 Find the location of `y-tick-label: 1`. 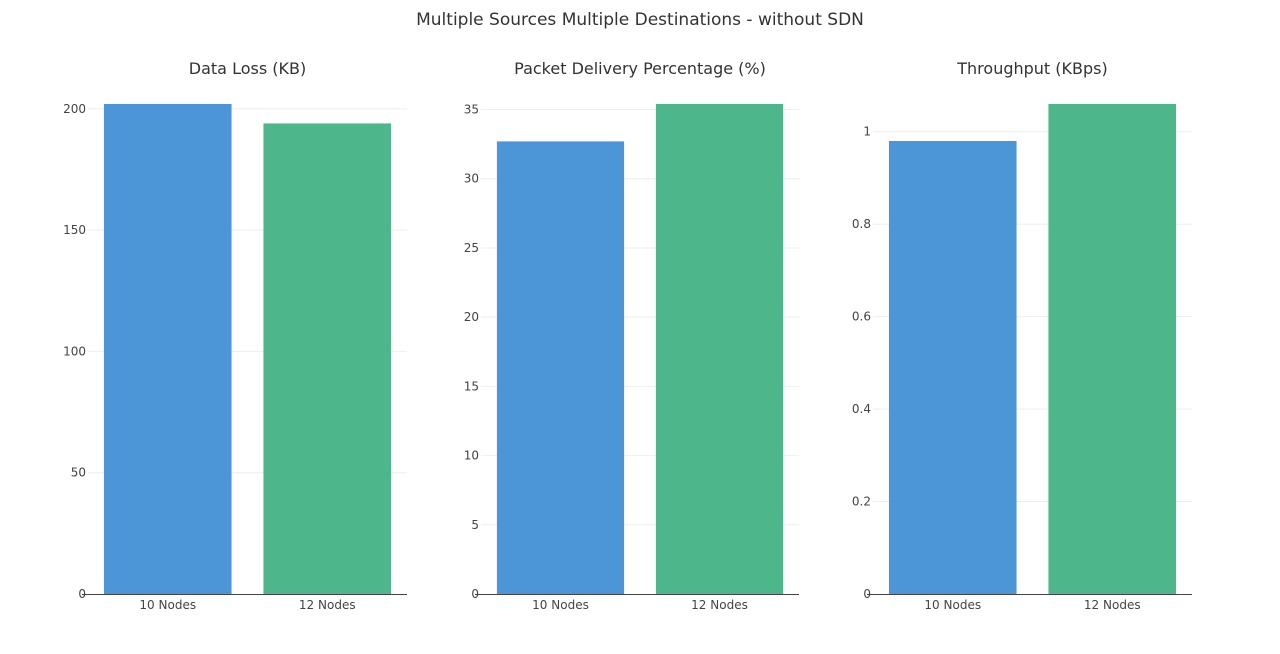

y-tick-label: 1 is located at coordinates (867, 132).